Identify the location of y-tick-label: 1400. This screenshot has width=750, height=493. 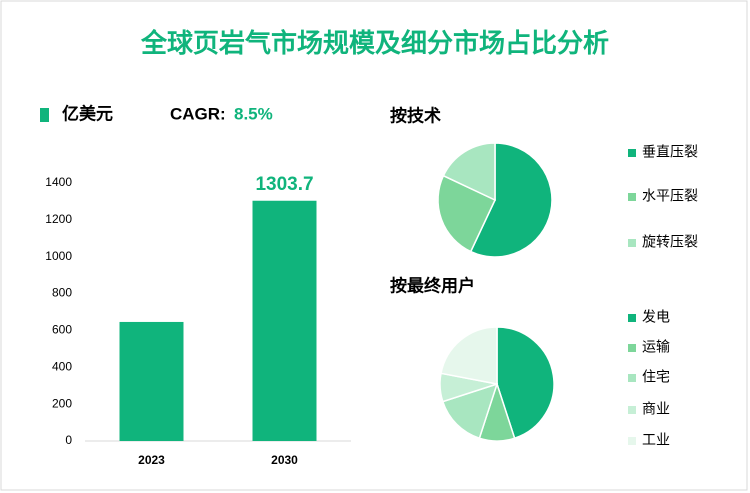
(58, 182).